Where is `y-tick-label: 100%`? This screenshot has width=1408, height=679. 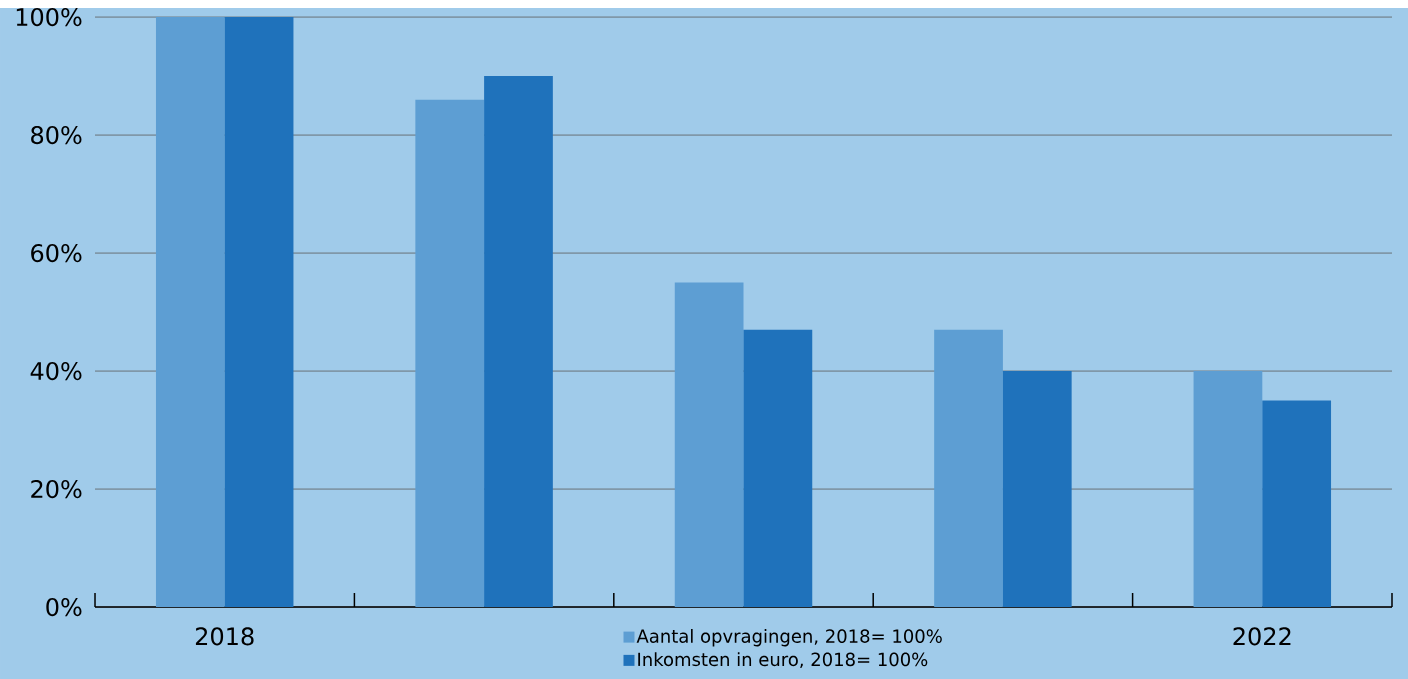 y-tick-label: 100% is located at coordinates (49, 17).